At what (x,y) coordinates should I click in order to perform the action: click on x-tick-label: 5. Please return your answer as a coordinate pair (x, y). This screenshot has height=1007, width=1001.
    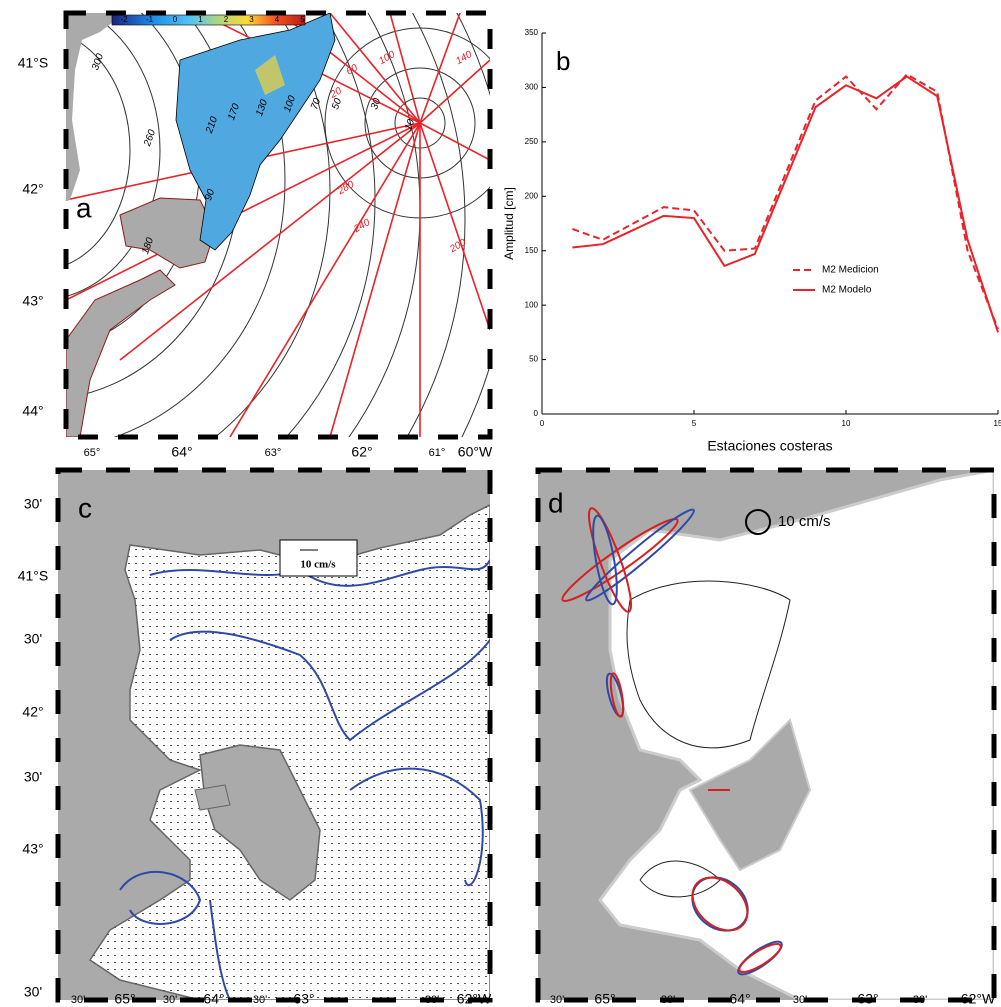
    Looking at the image, I should click on (694, 423).